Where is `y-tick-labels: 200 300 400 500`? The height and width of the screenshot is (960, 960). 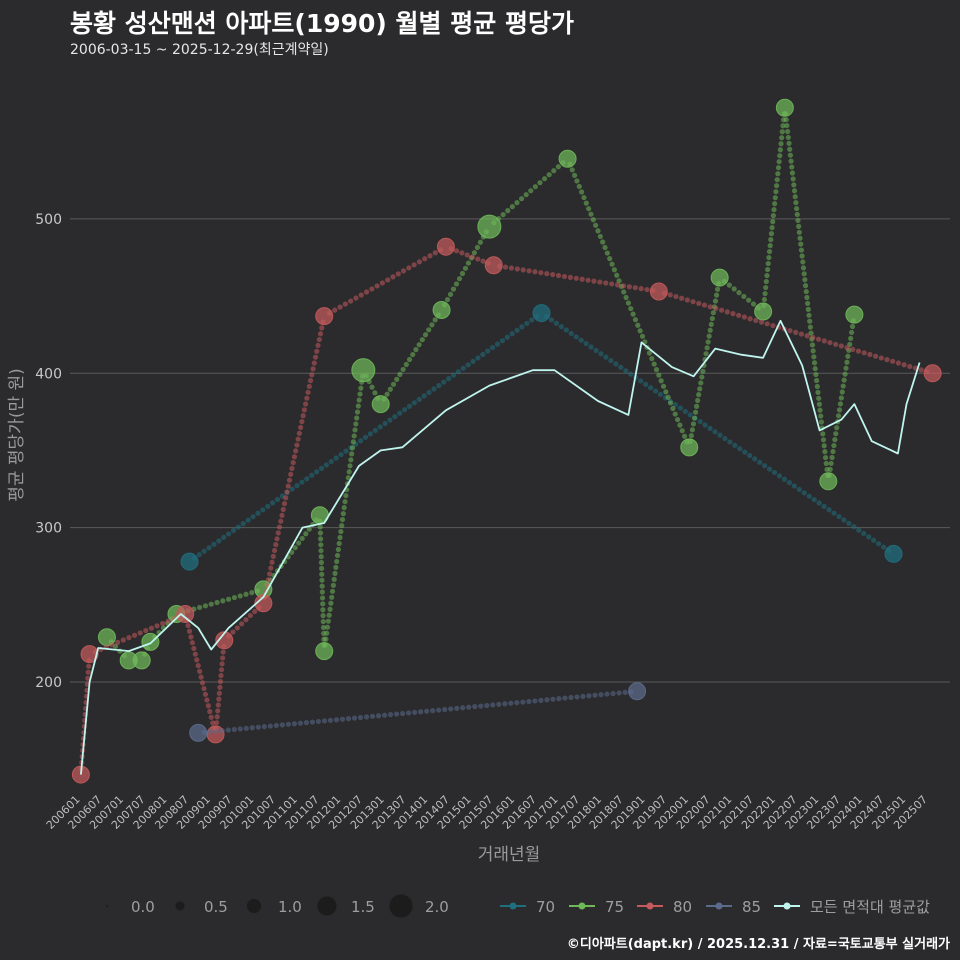
y-tick-labels: 200 300 400 500 is located at coordinates (48, 451).